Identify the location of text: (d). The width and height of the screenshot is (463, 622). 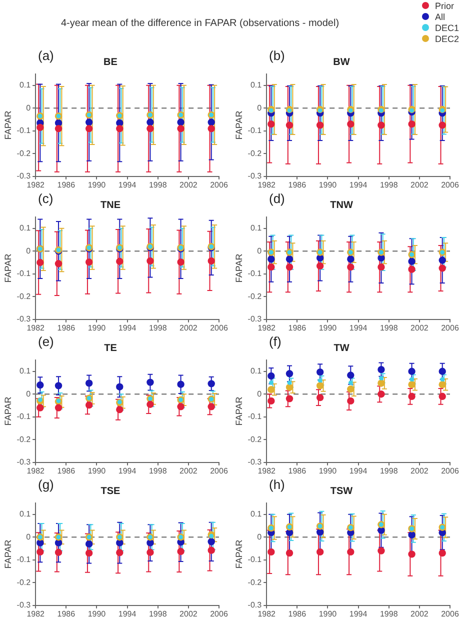
(277, 198).